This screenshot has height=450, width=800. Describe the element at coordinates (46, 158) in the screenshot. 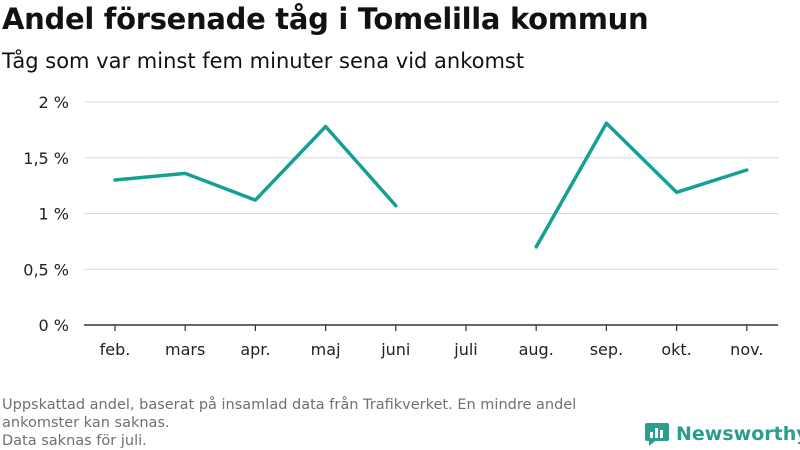

I see `y-tick-label: 1,5 %` at that location.